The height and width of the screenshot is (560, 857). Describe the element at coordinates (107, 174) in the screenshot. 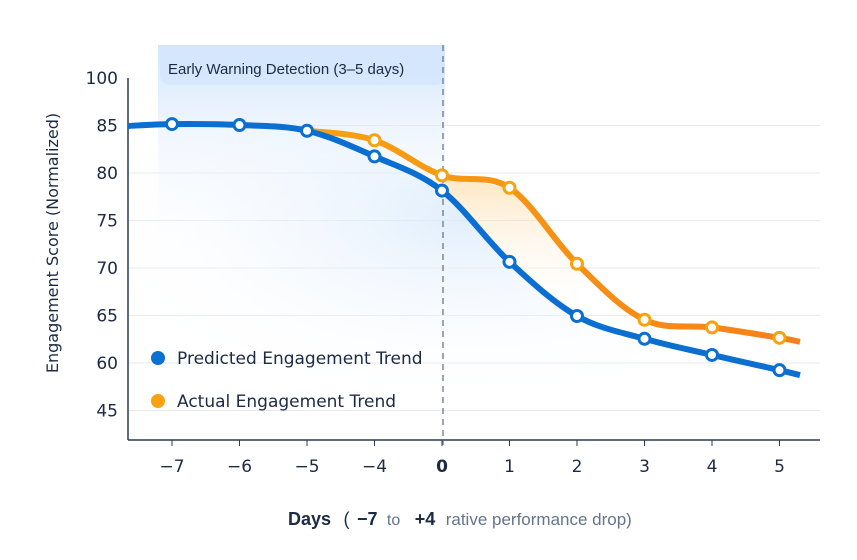

I see `y-tick-label: 80` at that location.